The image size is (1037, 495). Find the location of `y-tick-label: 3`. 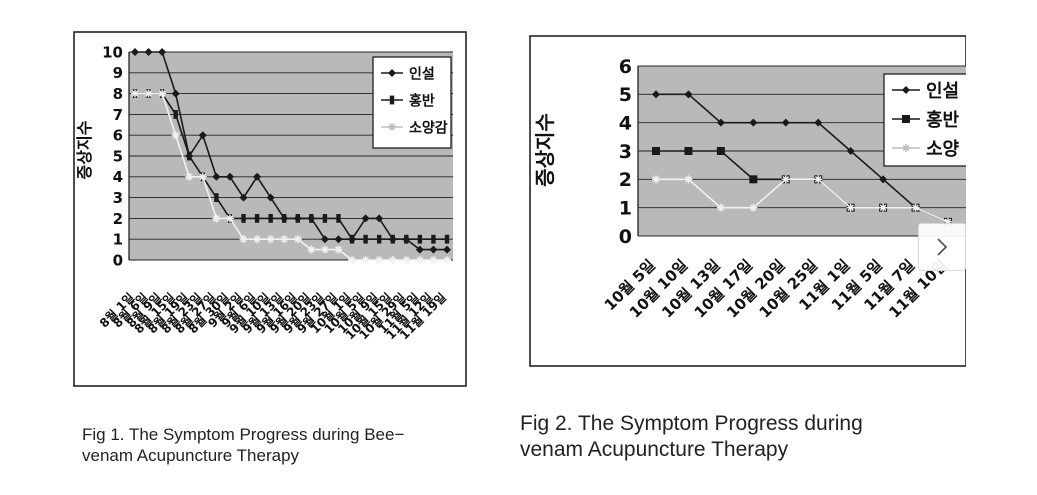

y-tick-label: 3 is located at coordinates (625, 152).